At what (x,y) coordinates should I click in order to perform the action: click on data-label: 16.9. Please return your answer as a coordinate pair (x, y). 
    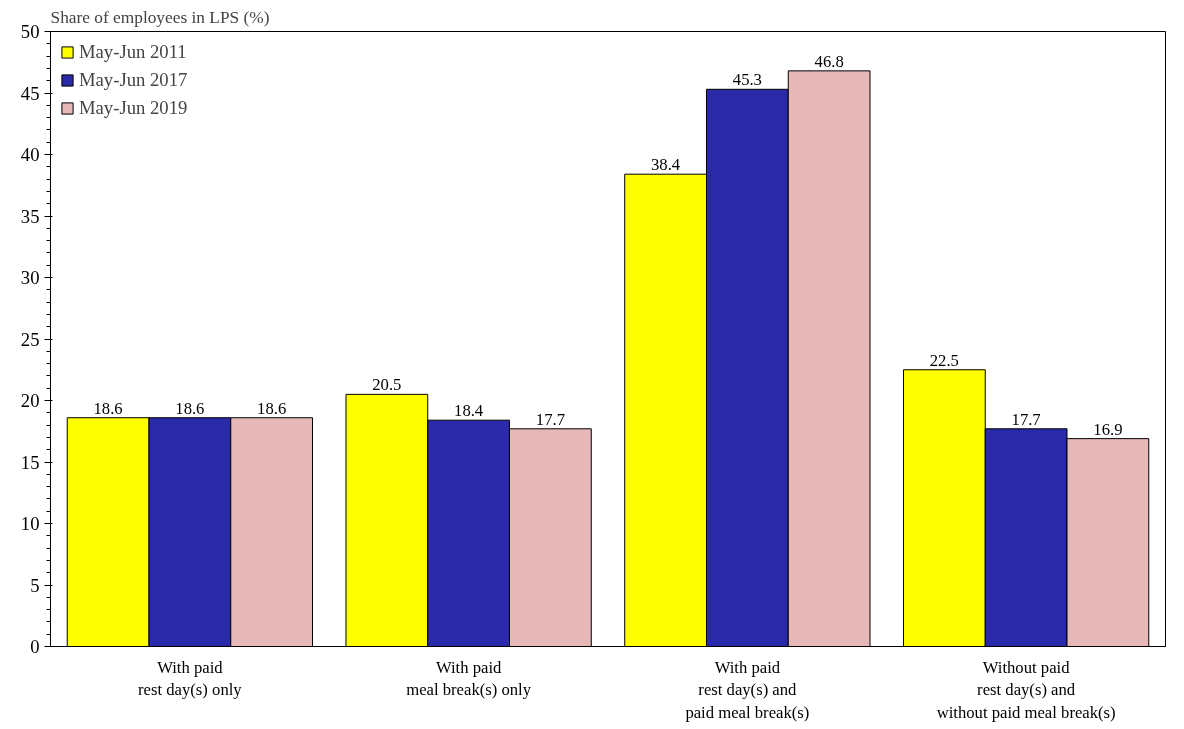
    Looking at the image, I should click on (1108, 429).